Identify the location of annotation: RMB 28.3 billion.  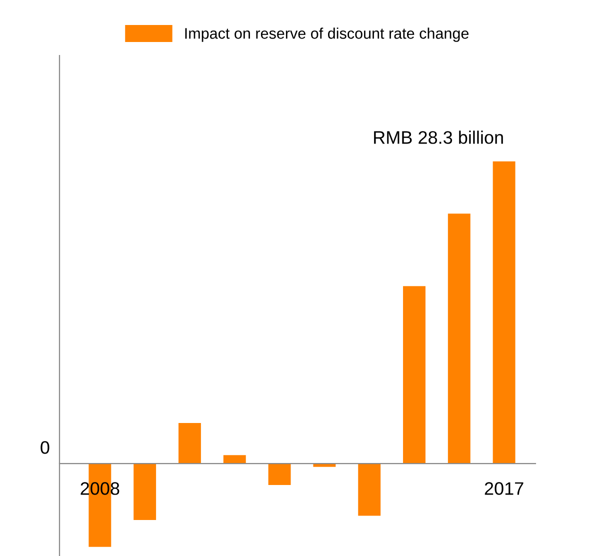
(438, 137).